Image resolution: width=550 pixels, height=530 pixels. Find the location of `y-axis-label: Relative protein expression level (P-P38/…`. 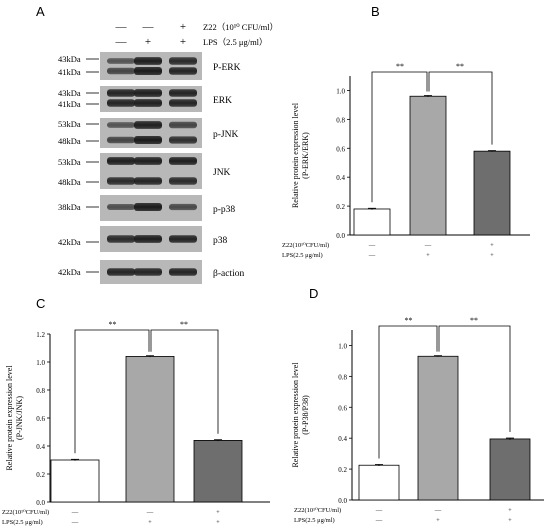

y-axis-label: Relative protein expression level (P-P38/… is located at coordinates (300, 415).